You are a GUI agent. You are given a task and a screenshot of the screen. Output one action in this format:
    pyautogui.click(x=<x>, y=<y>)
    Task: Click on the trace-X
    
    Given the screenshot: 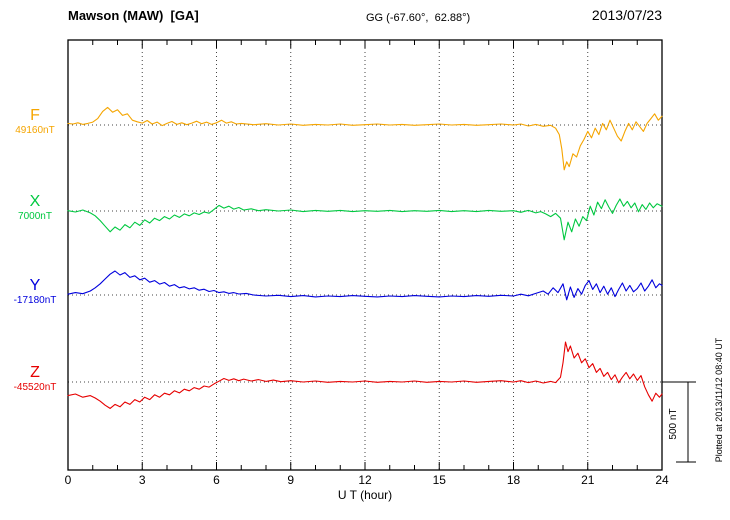 What is the action you would take?
    pyautogui.click(x=365, y=219)
    